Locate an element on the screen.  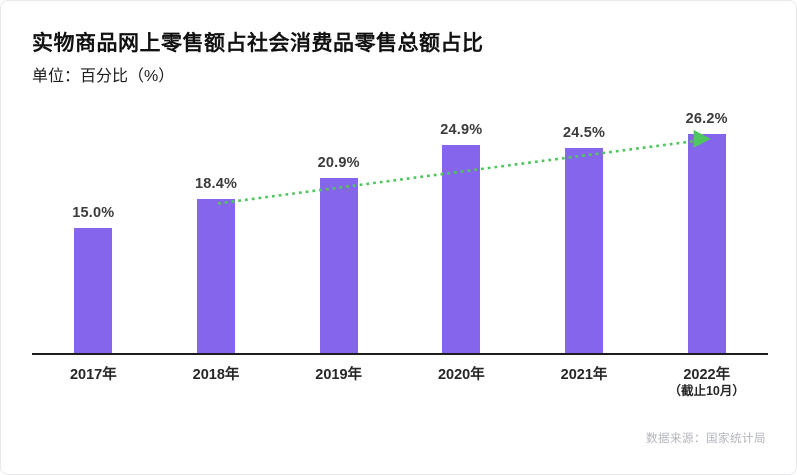
data-source-note: 数据来源：国家统计局 is located at coordinates (706, 439).